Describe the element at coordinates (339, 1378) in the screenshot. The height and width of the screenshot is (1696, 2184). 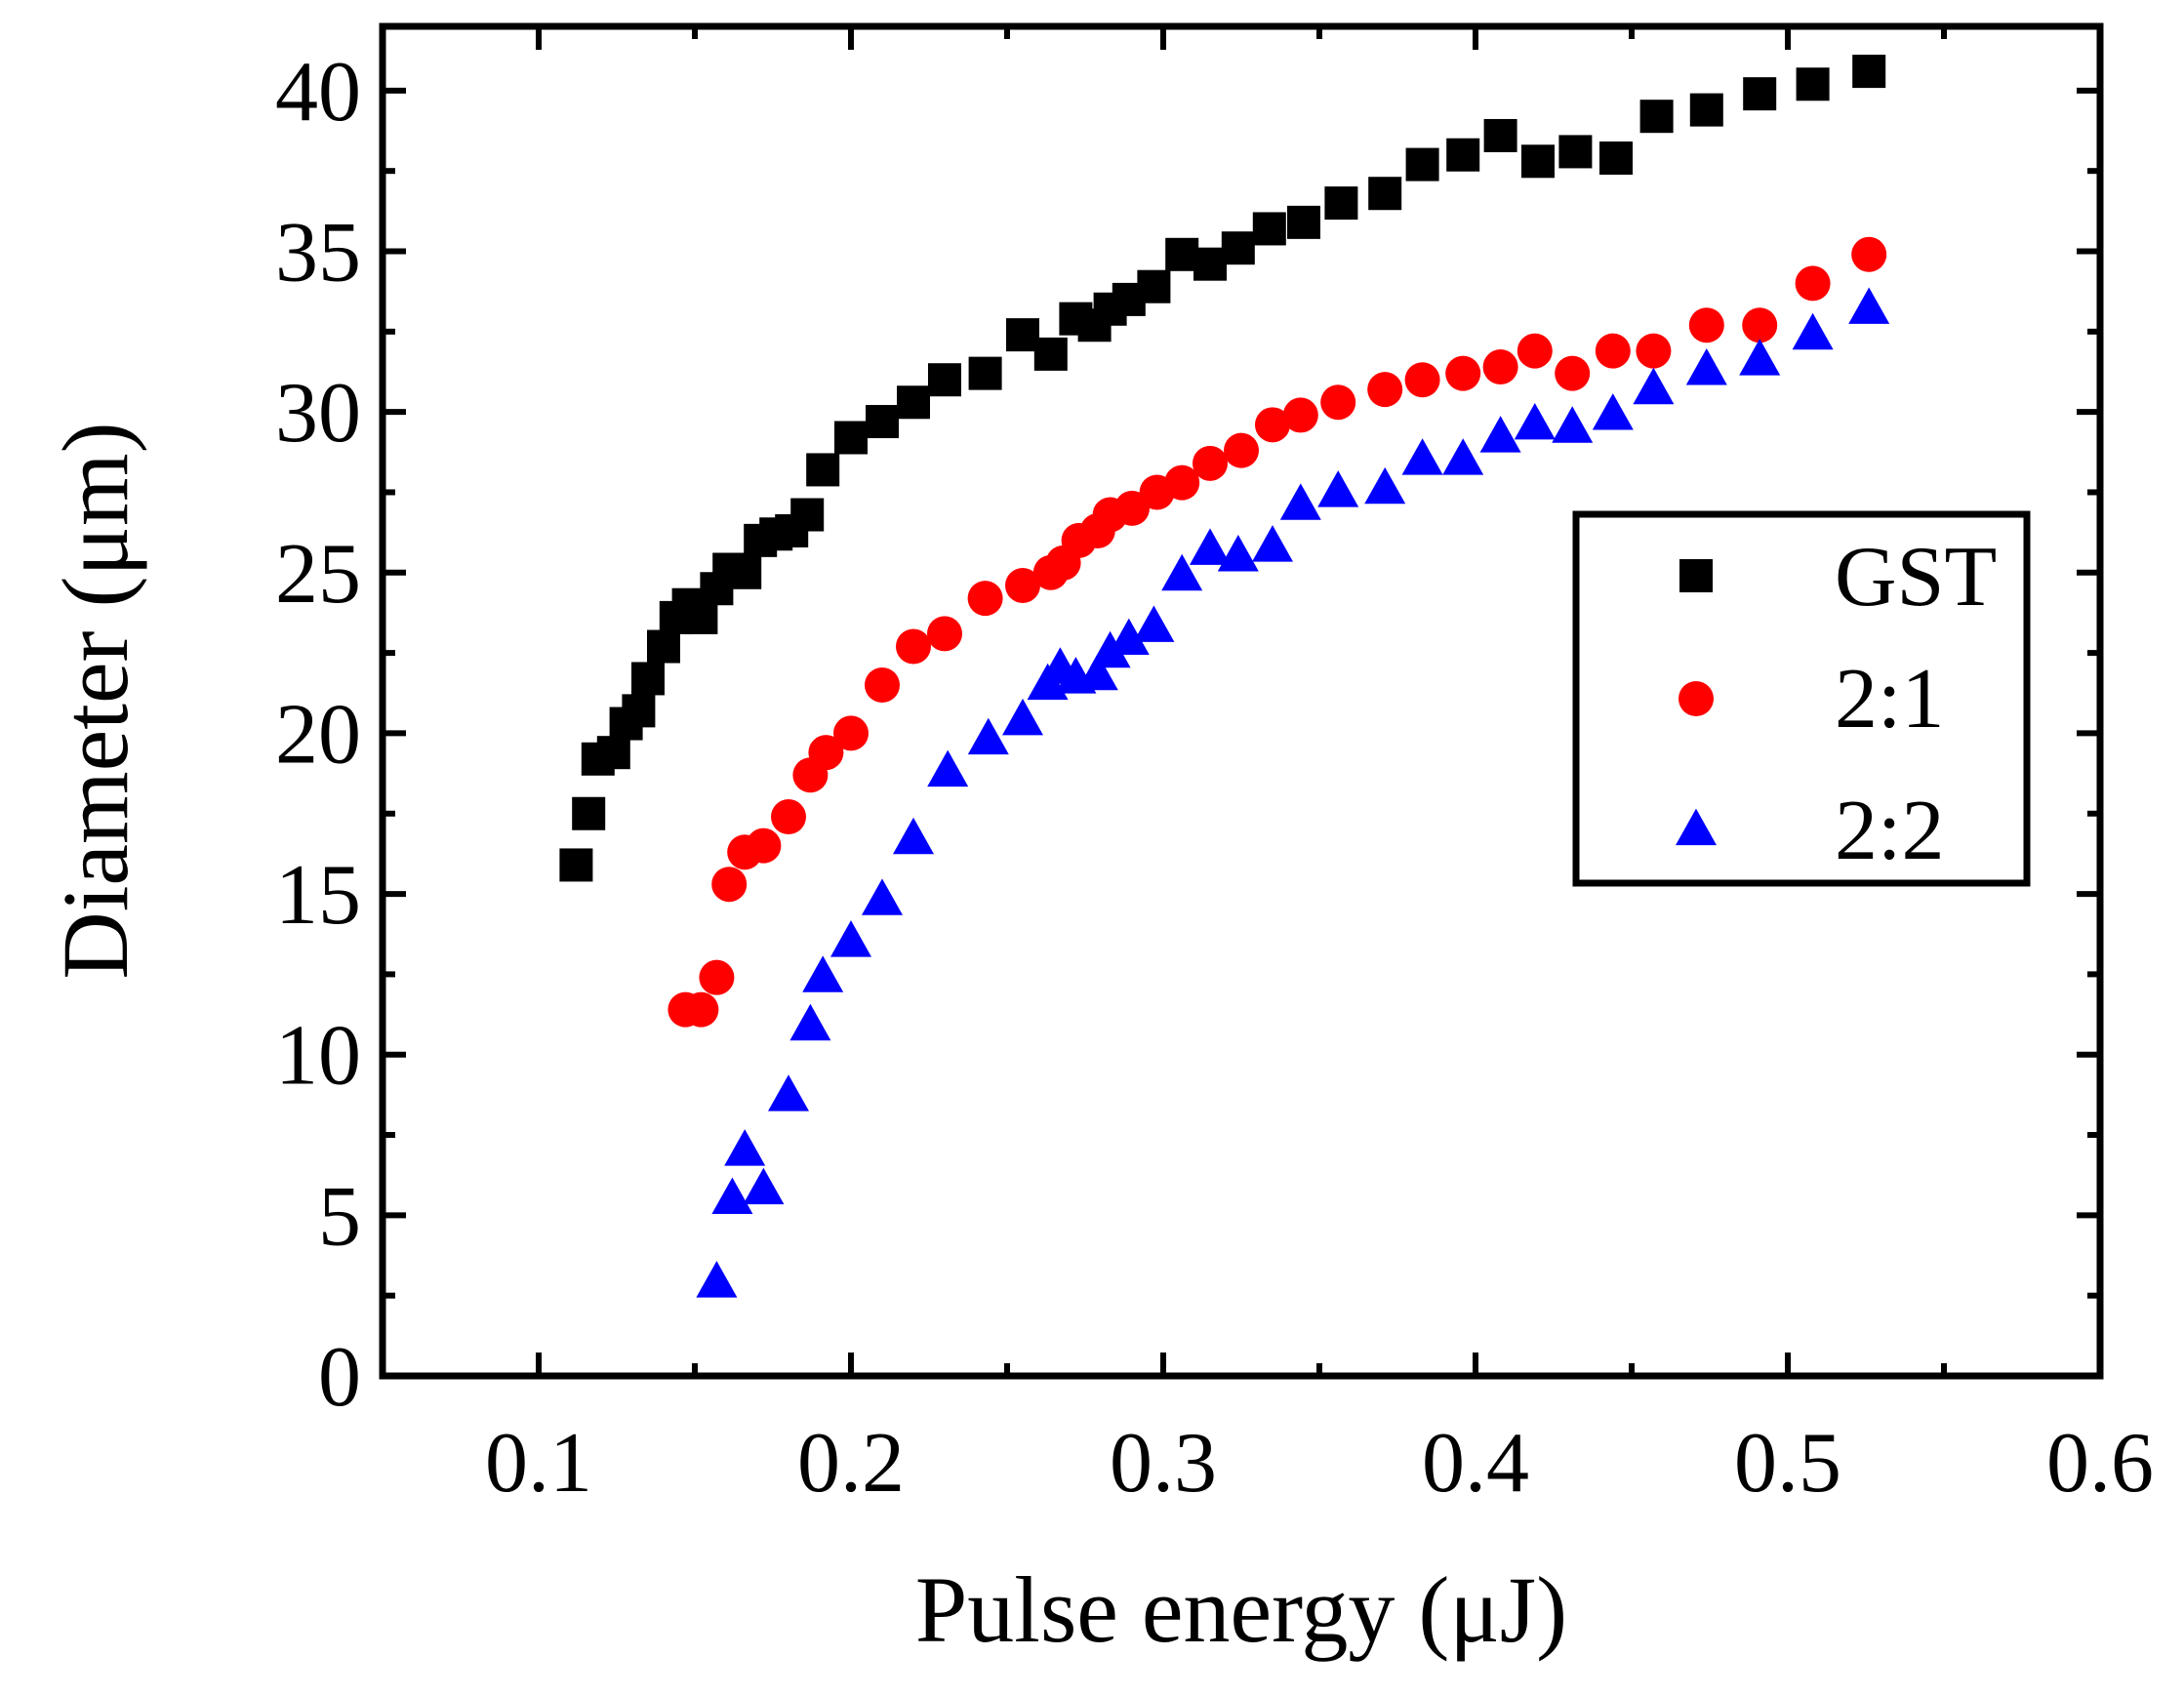
I see `y-tick-label: 0` at that location.